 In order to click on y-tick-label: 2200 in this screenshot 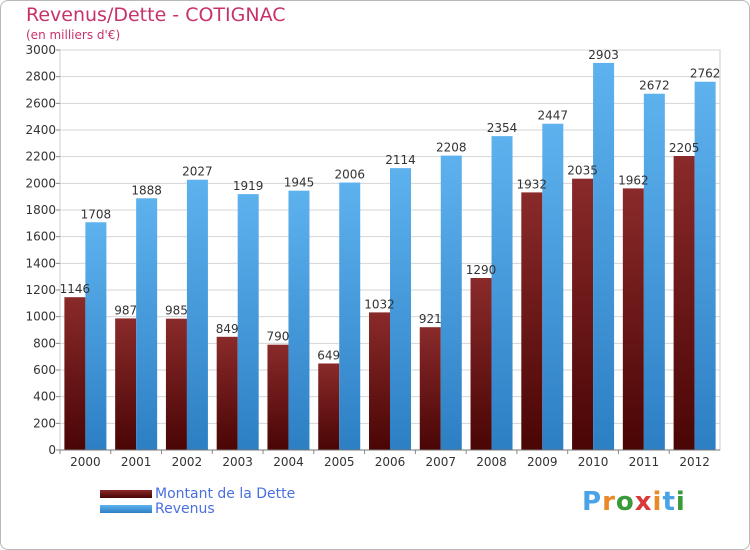, I will do `click(40, 157)`.